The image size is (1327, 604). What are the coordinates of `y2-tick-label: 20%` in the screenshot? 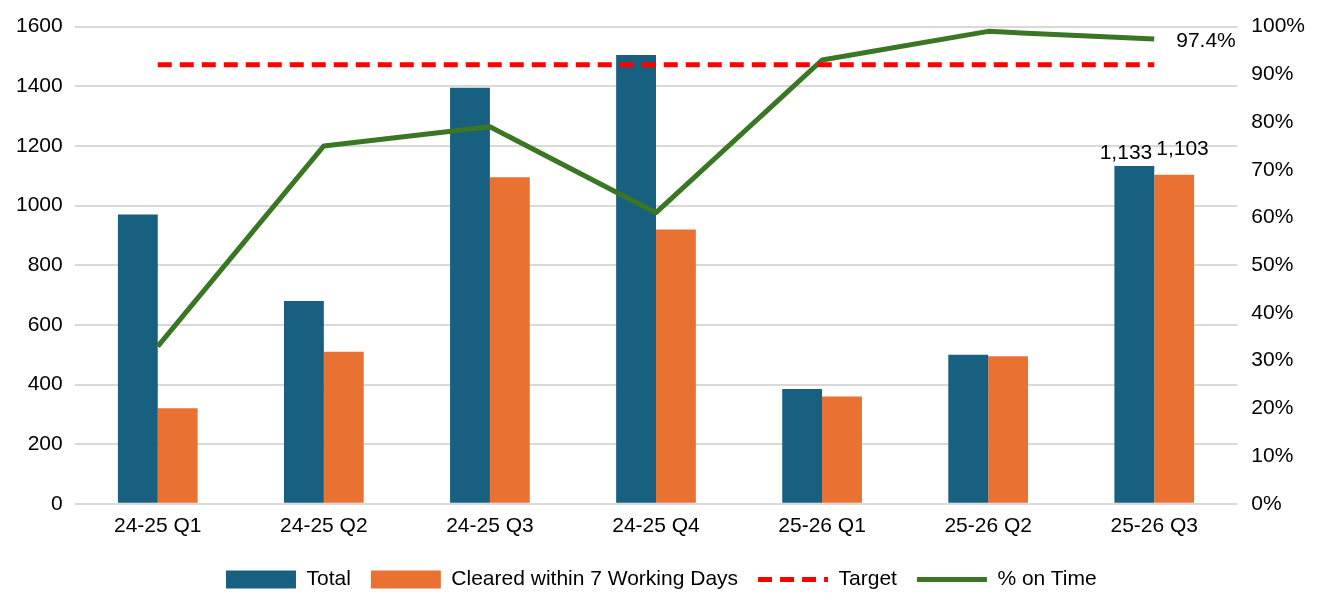 It's located at (1272, 407).